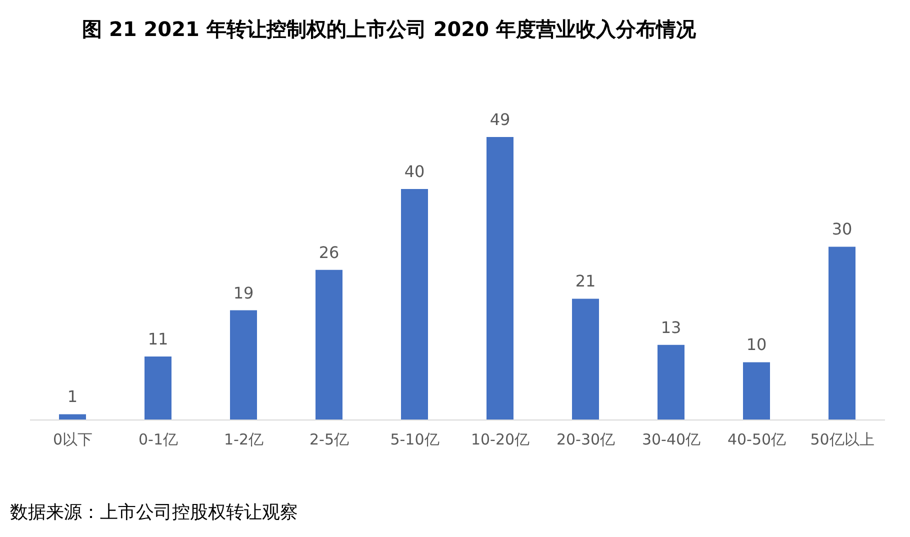  What do you see at coordinates (158, 338) in the screenshot?
I see `data-label: 11` at bounding box center [158, 338].